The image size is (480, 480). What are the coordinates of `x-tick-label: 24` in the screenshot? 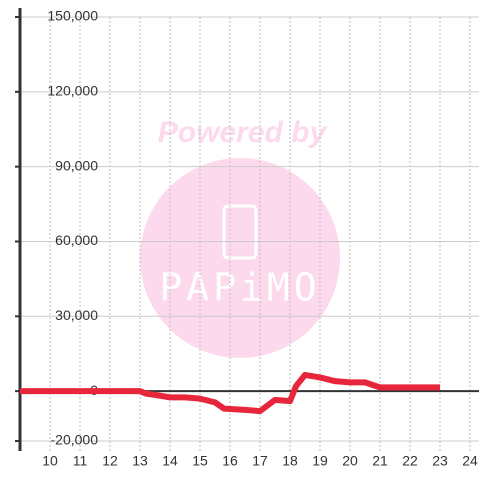 It's located at (470, 461).